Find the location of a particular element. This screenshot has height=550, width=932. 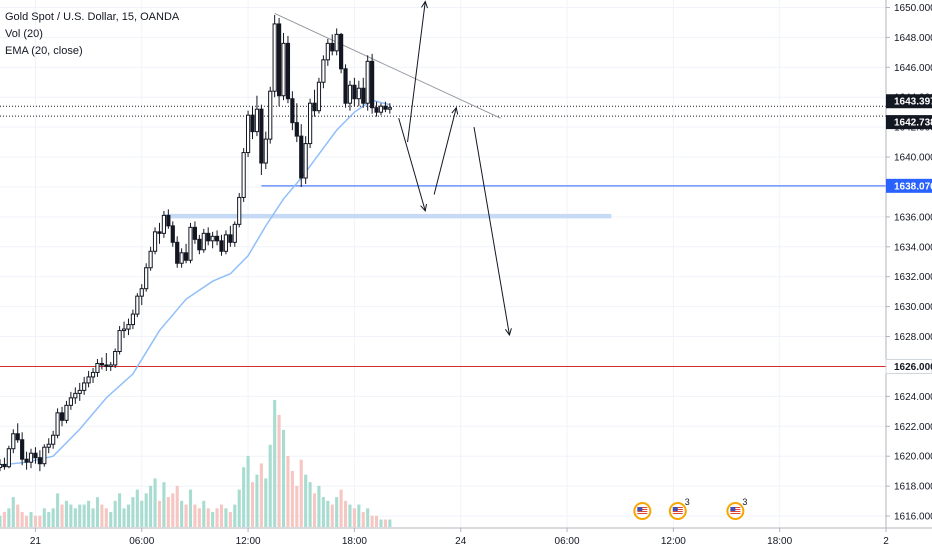

us-flag-icon is located at coordinates (642, 511).